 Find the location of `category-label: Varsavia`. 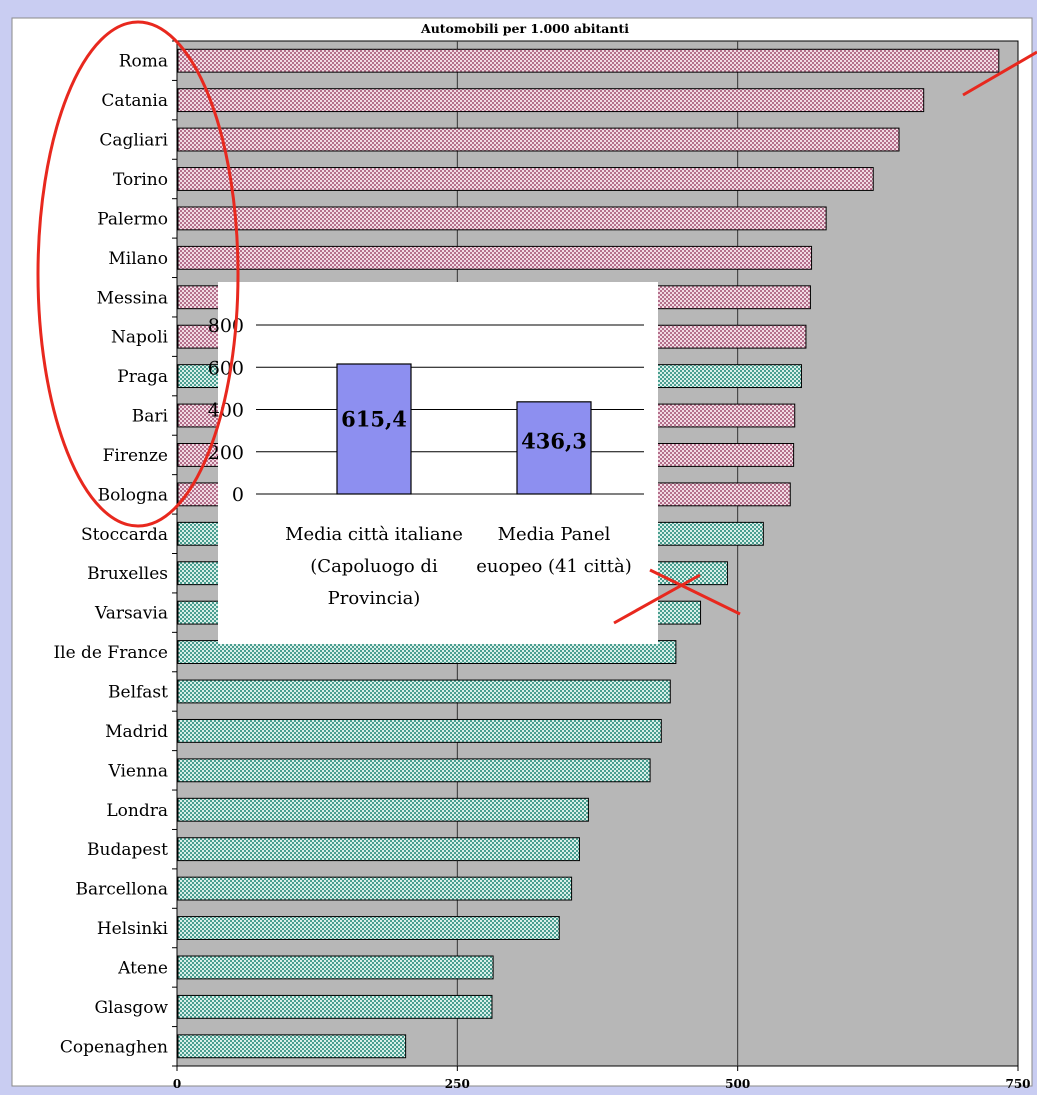

category-label: Varsavia is located at coordinates (131, 614).